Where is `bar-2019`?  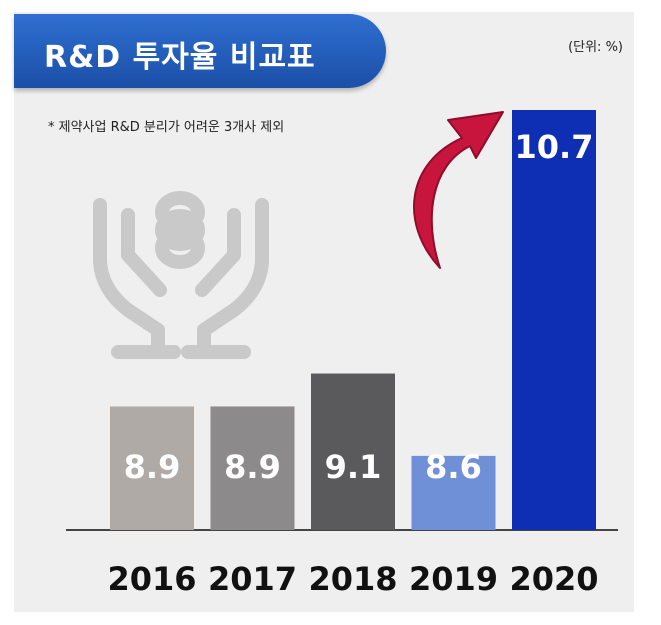
bar-2019 is located at coordinates (453, 492).